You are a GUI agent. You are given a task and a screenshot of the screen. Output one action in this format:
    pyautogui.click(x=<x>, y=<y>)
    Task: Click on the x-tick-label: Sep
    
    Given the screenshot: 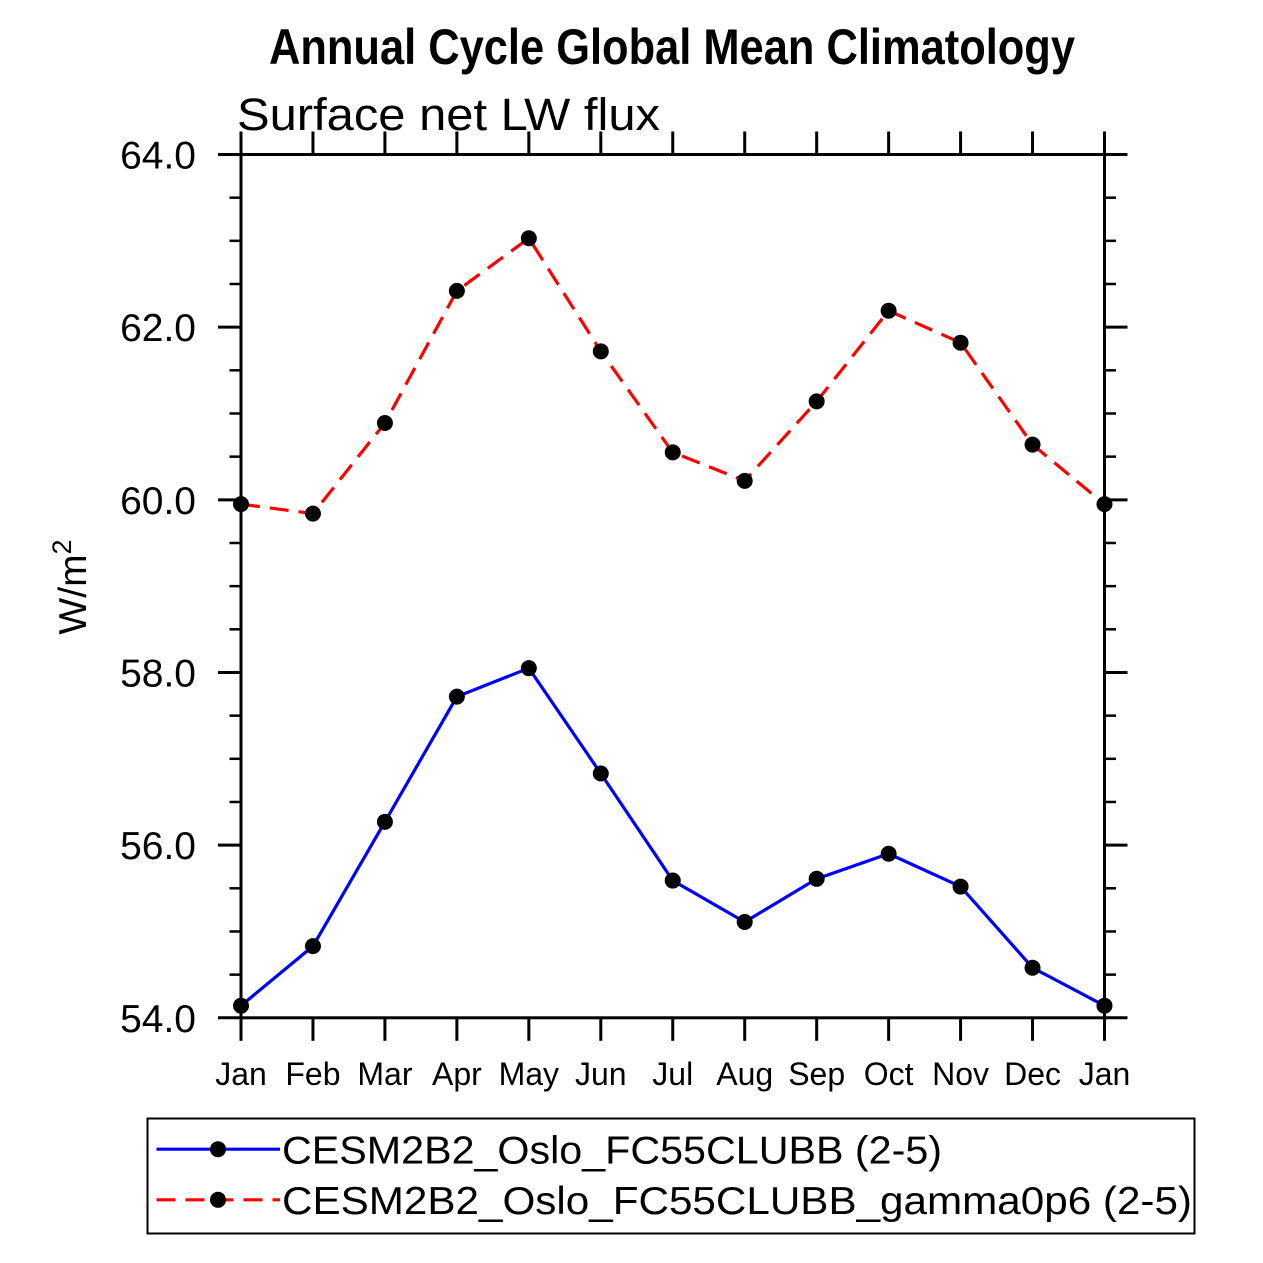 What is the action you would take?
    pyautogui.click(x=816, y=1074)
    